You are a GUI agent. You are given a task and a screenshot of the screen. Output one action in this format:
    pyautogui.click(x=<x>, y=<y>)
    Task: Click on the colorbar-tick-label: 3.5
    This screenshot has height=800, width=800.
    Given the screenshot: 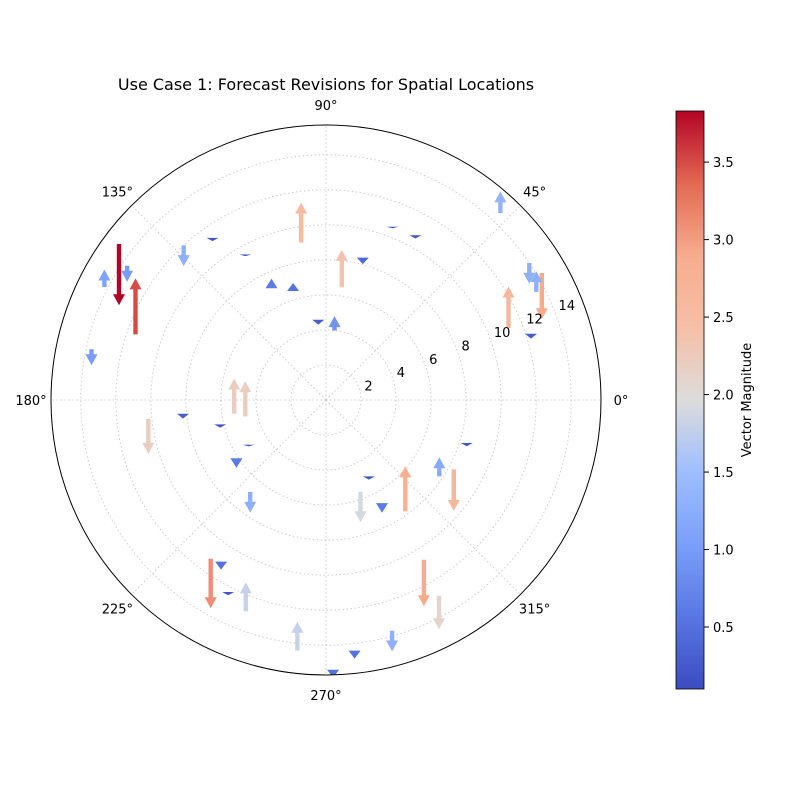 What is the action you would take?
    pyautogui.click(x=723, y=163)
    